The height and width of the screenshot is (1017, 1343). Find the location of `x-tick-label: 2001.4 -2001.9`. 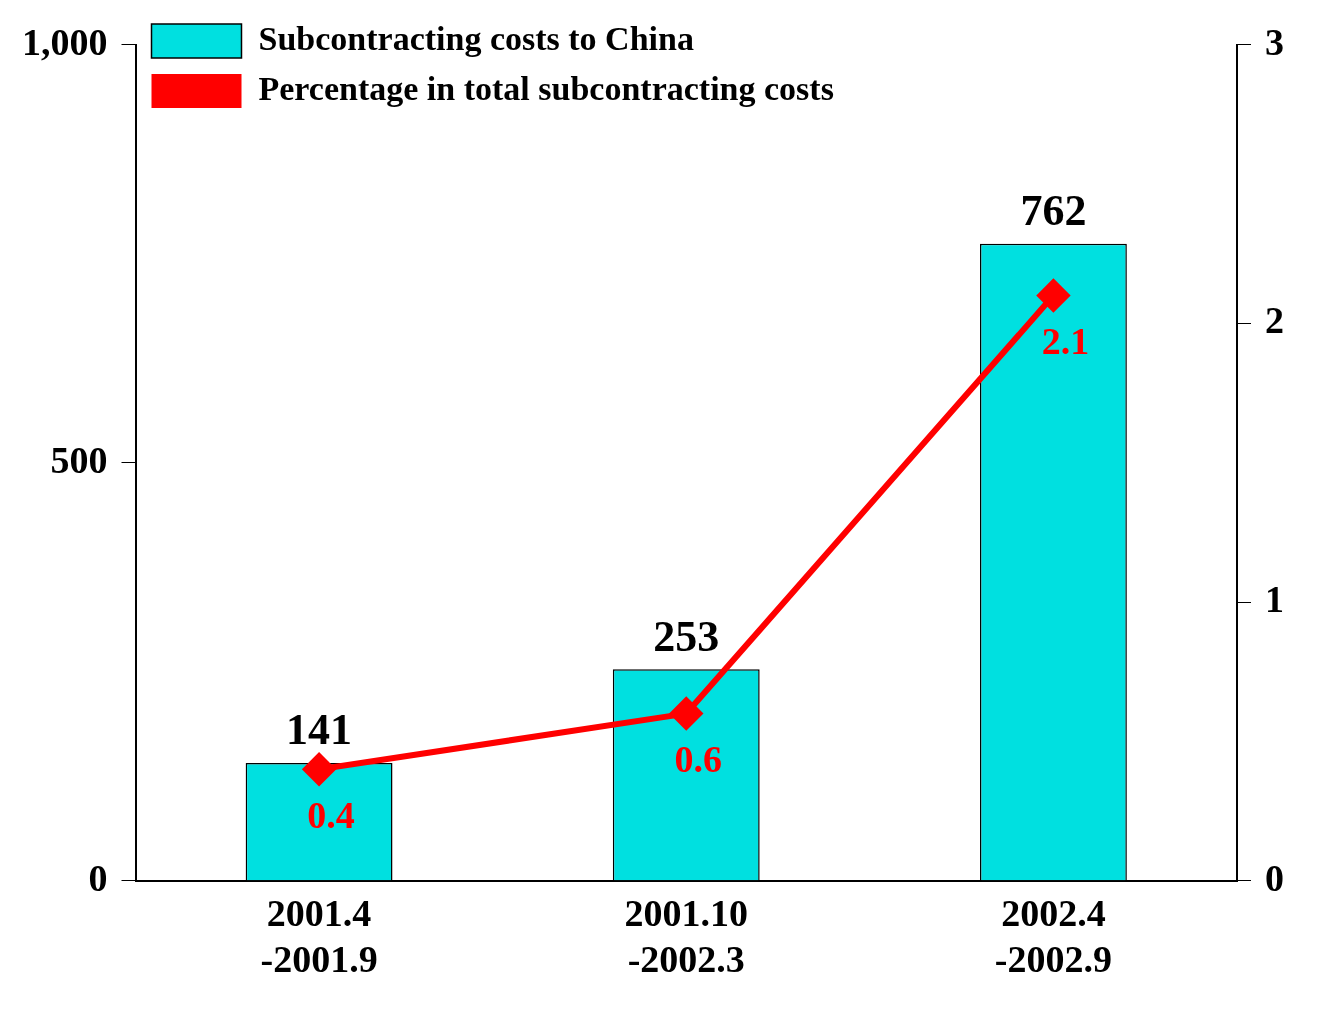

x-tick-label: 2001.4 -2001.9 is located at coordinates (319, 936).